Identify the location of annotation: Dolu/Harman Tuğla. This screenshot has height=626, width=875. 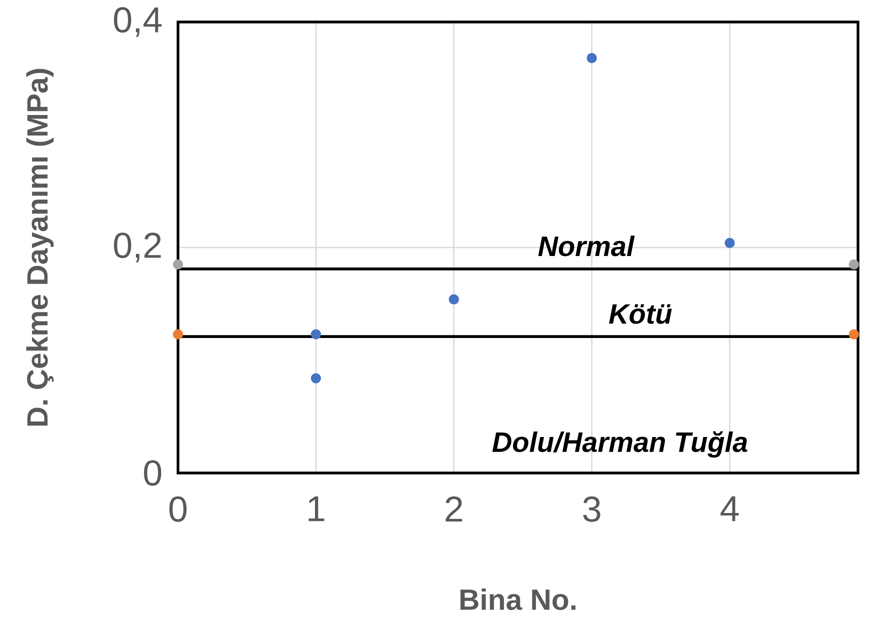
(620, 444).